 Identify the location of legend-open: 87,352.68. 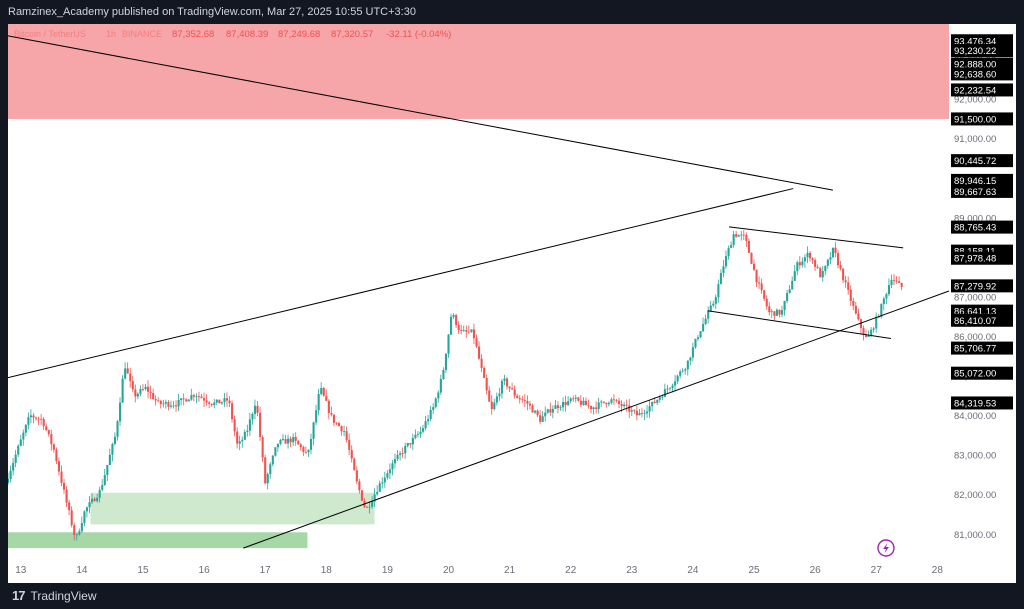
(193, 34).